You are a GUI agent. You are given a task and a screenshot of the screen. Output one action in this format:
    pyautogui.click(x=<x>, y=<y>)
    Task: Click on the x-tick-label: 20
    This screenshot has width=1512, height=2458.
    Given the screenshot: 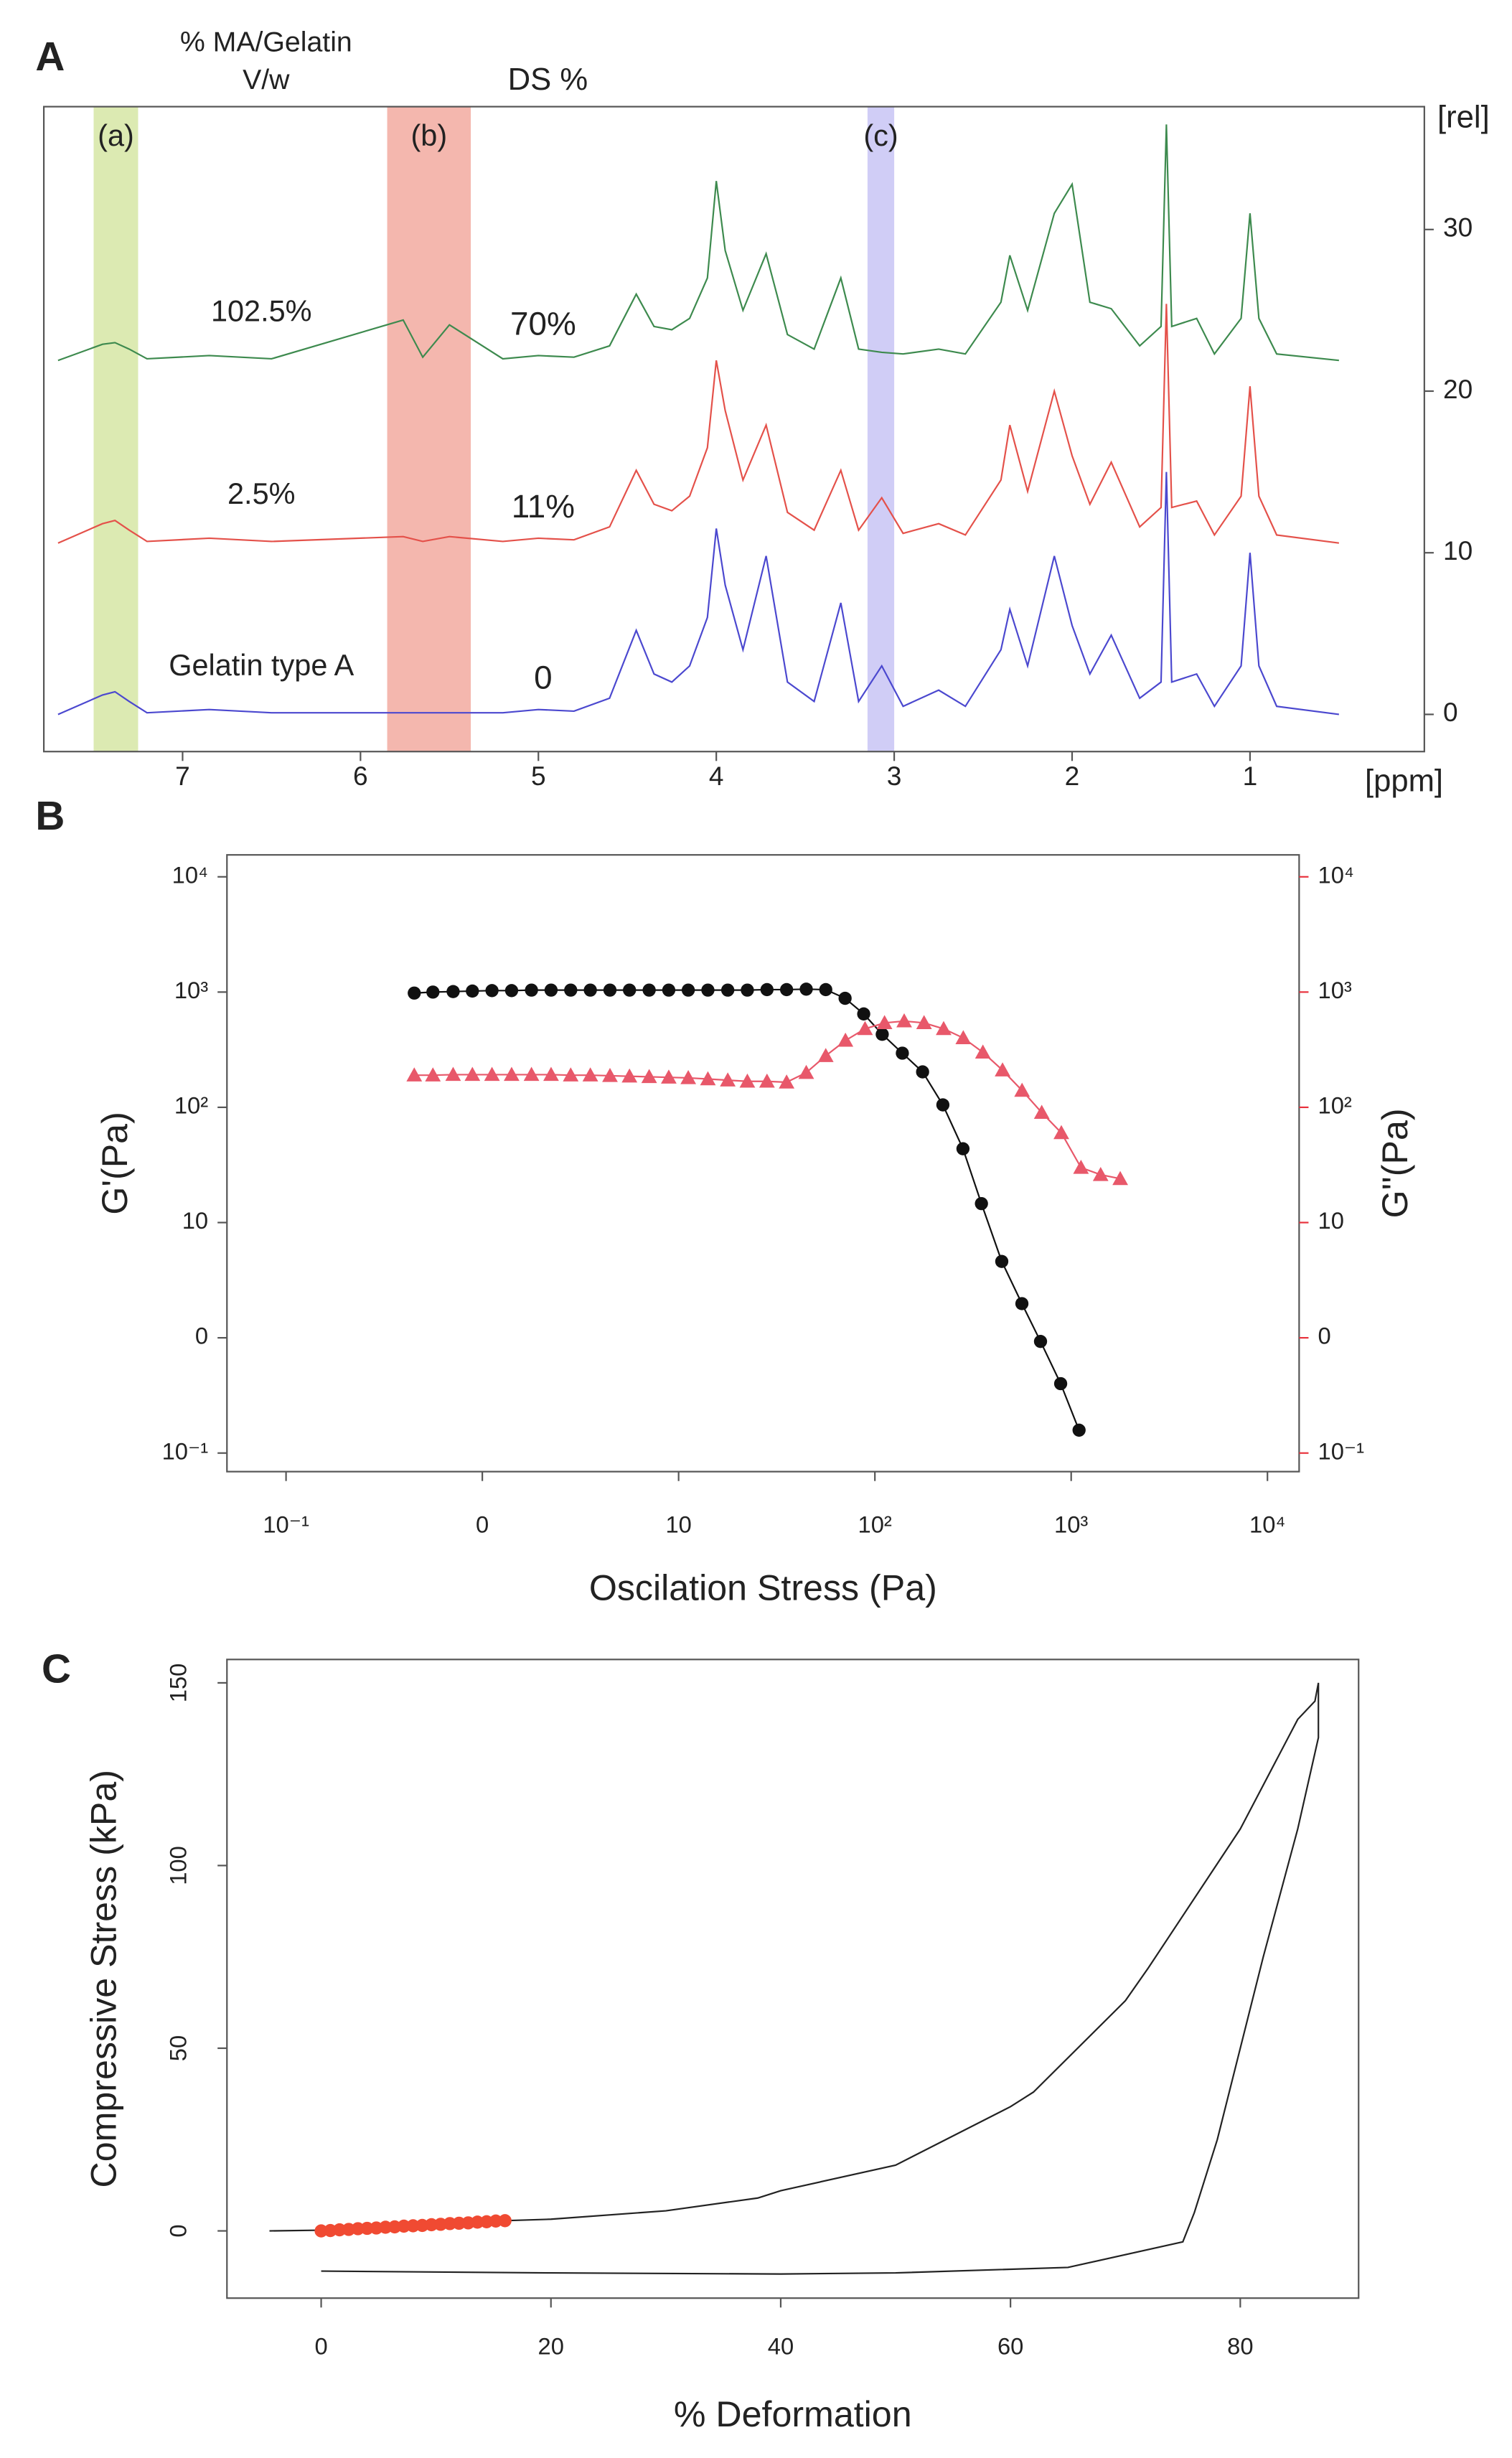 What is the action you would take?
    pyautogui.click(x=551, y=2346)
    